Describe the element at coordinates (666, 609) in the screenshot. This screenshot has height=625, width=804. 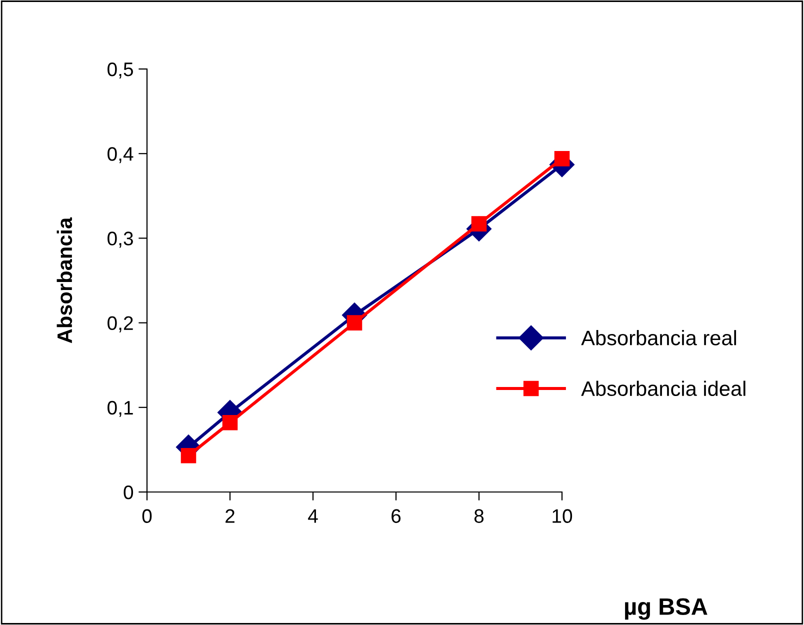
I see `x-axis-title: µg BSA` at that location.